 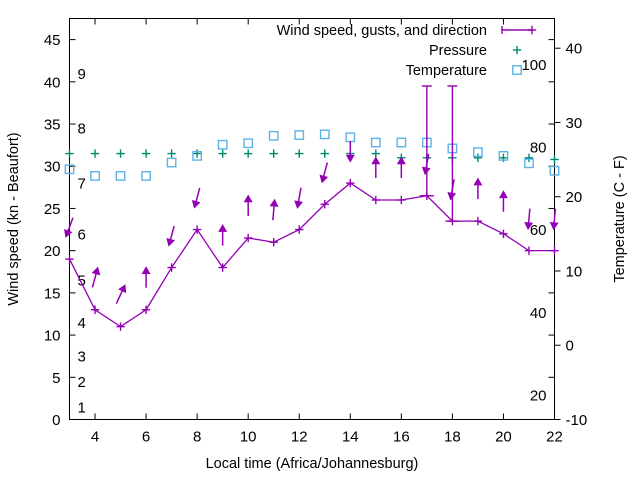 What do you see at coordinates (382, 31) in the screenshot?
I see `legend-label-0: Wind speed, gusts, and direction` at bounding box center [382, 31].